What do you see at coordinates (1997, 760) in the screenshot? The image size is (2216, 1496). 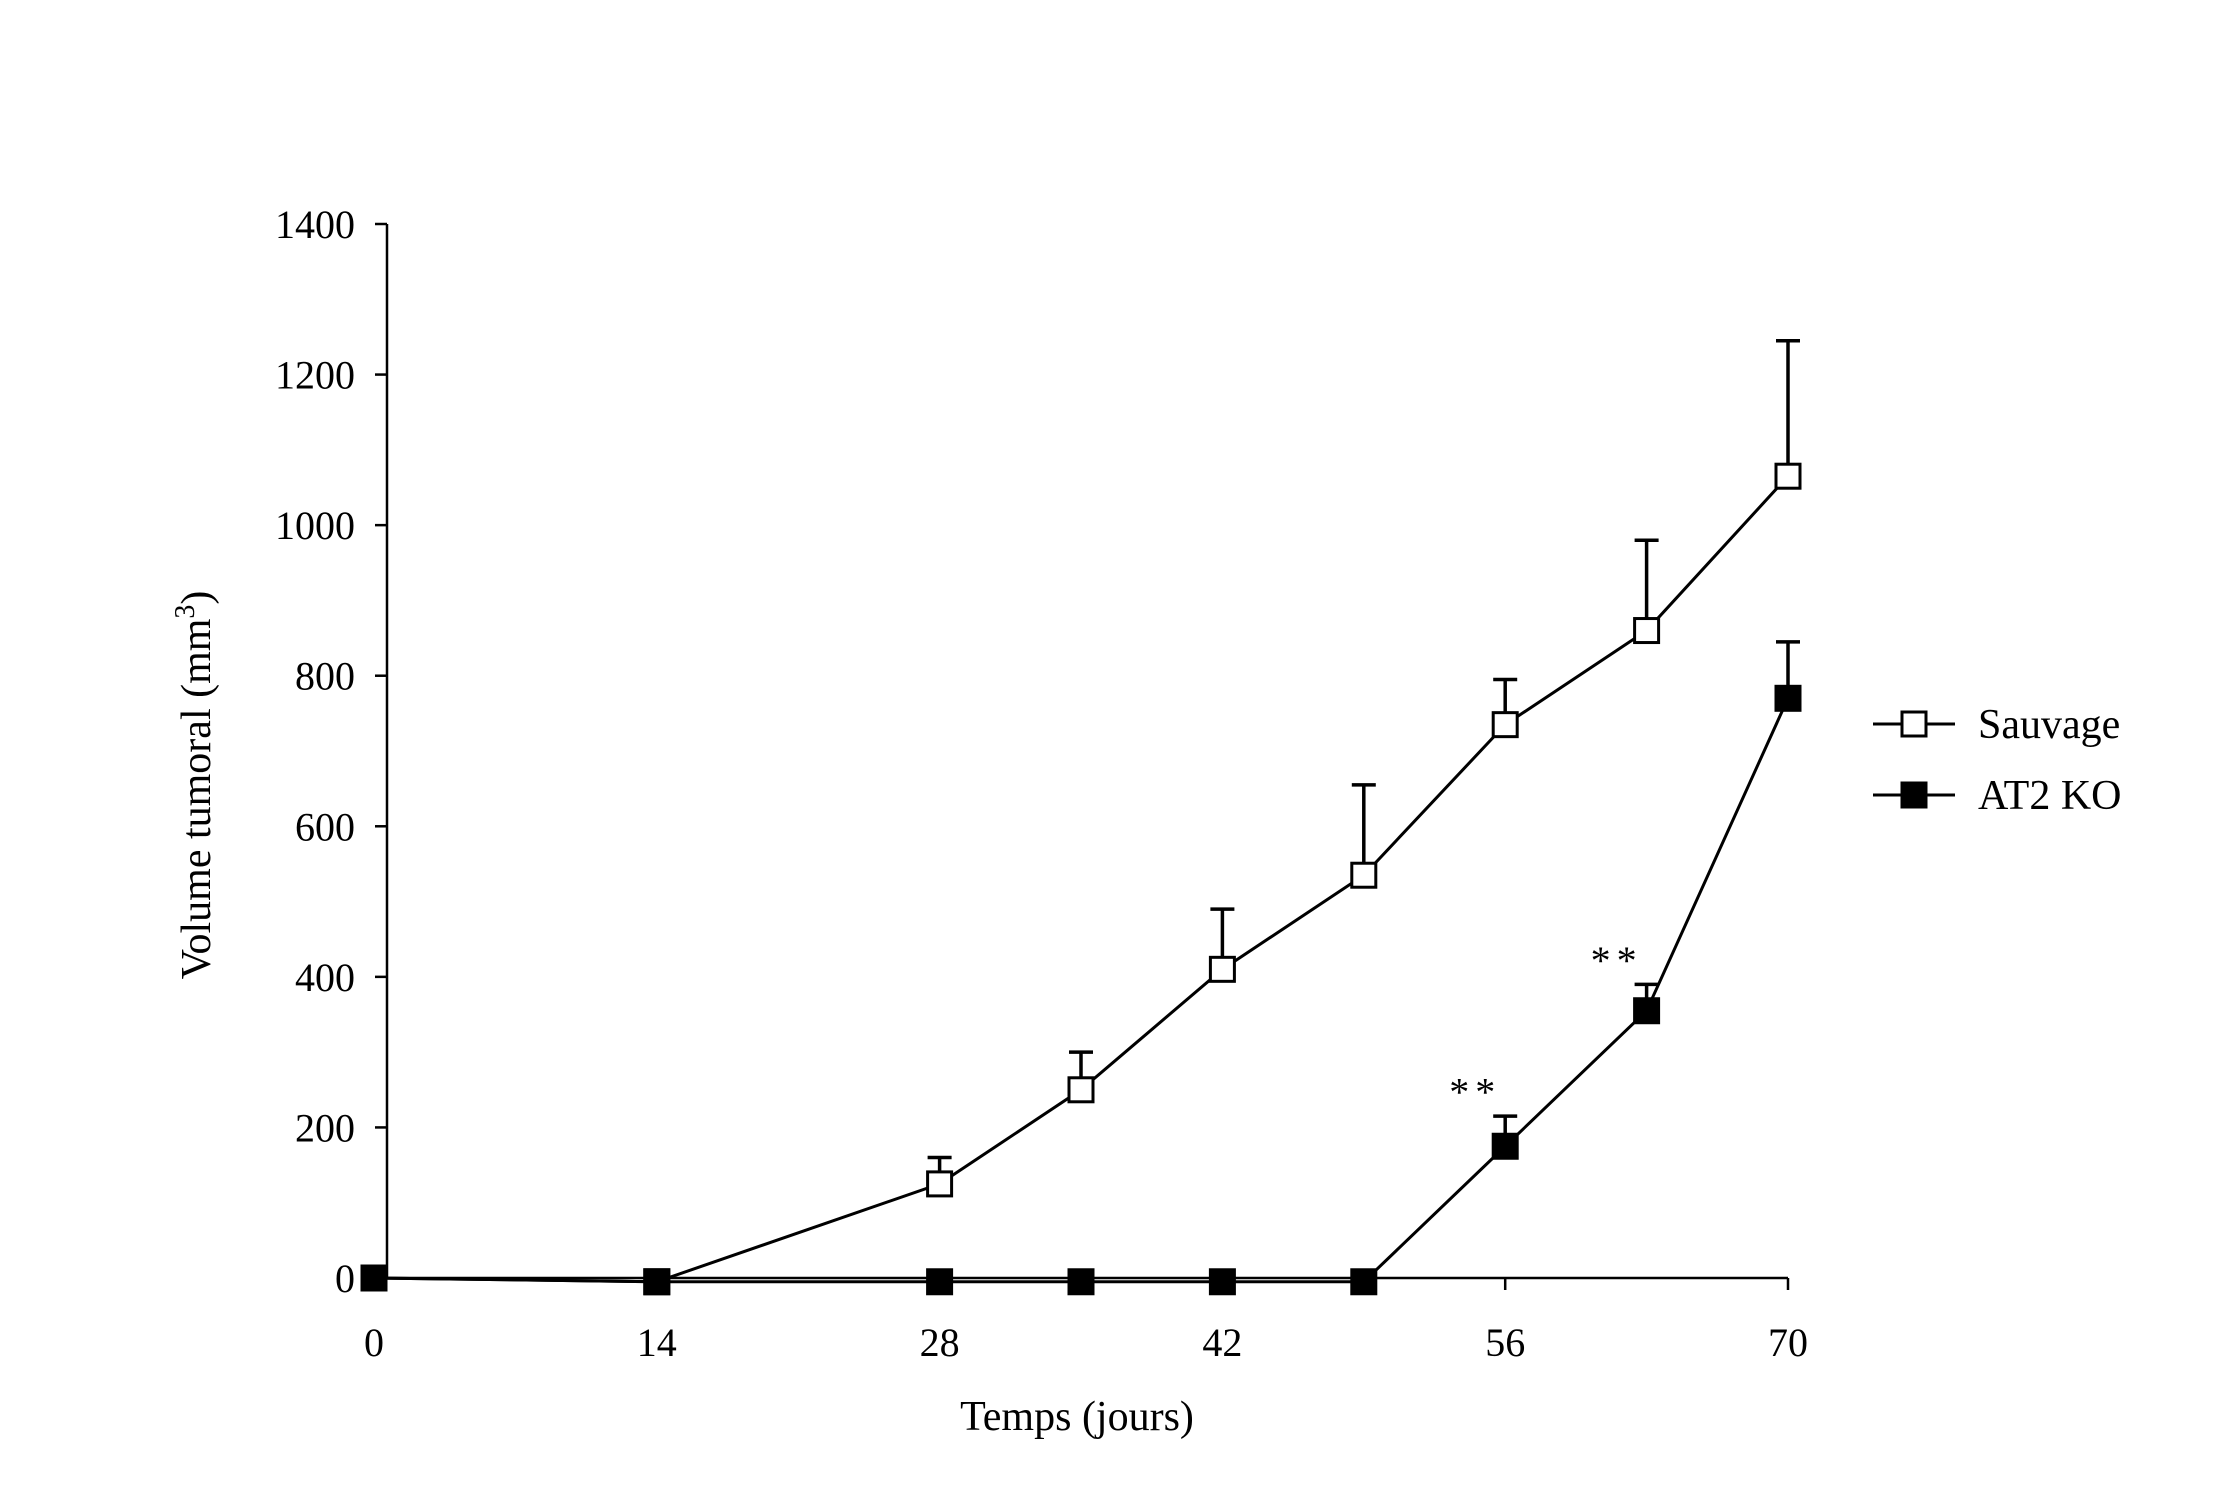 I see `legend: Sauvage AT2 KO` at bounding box center [1997, 760].